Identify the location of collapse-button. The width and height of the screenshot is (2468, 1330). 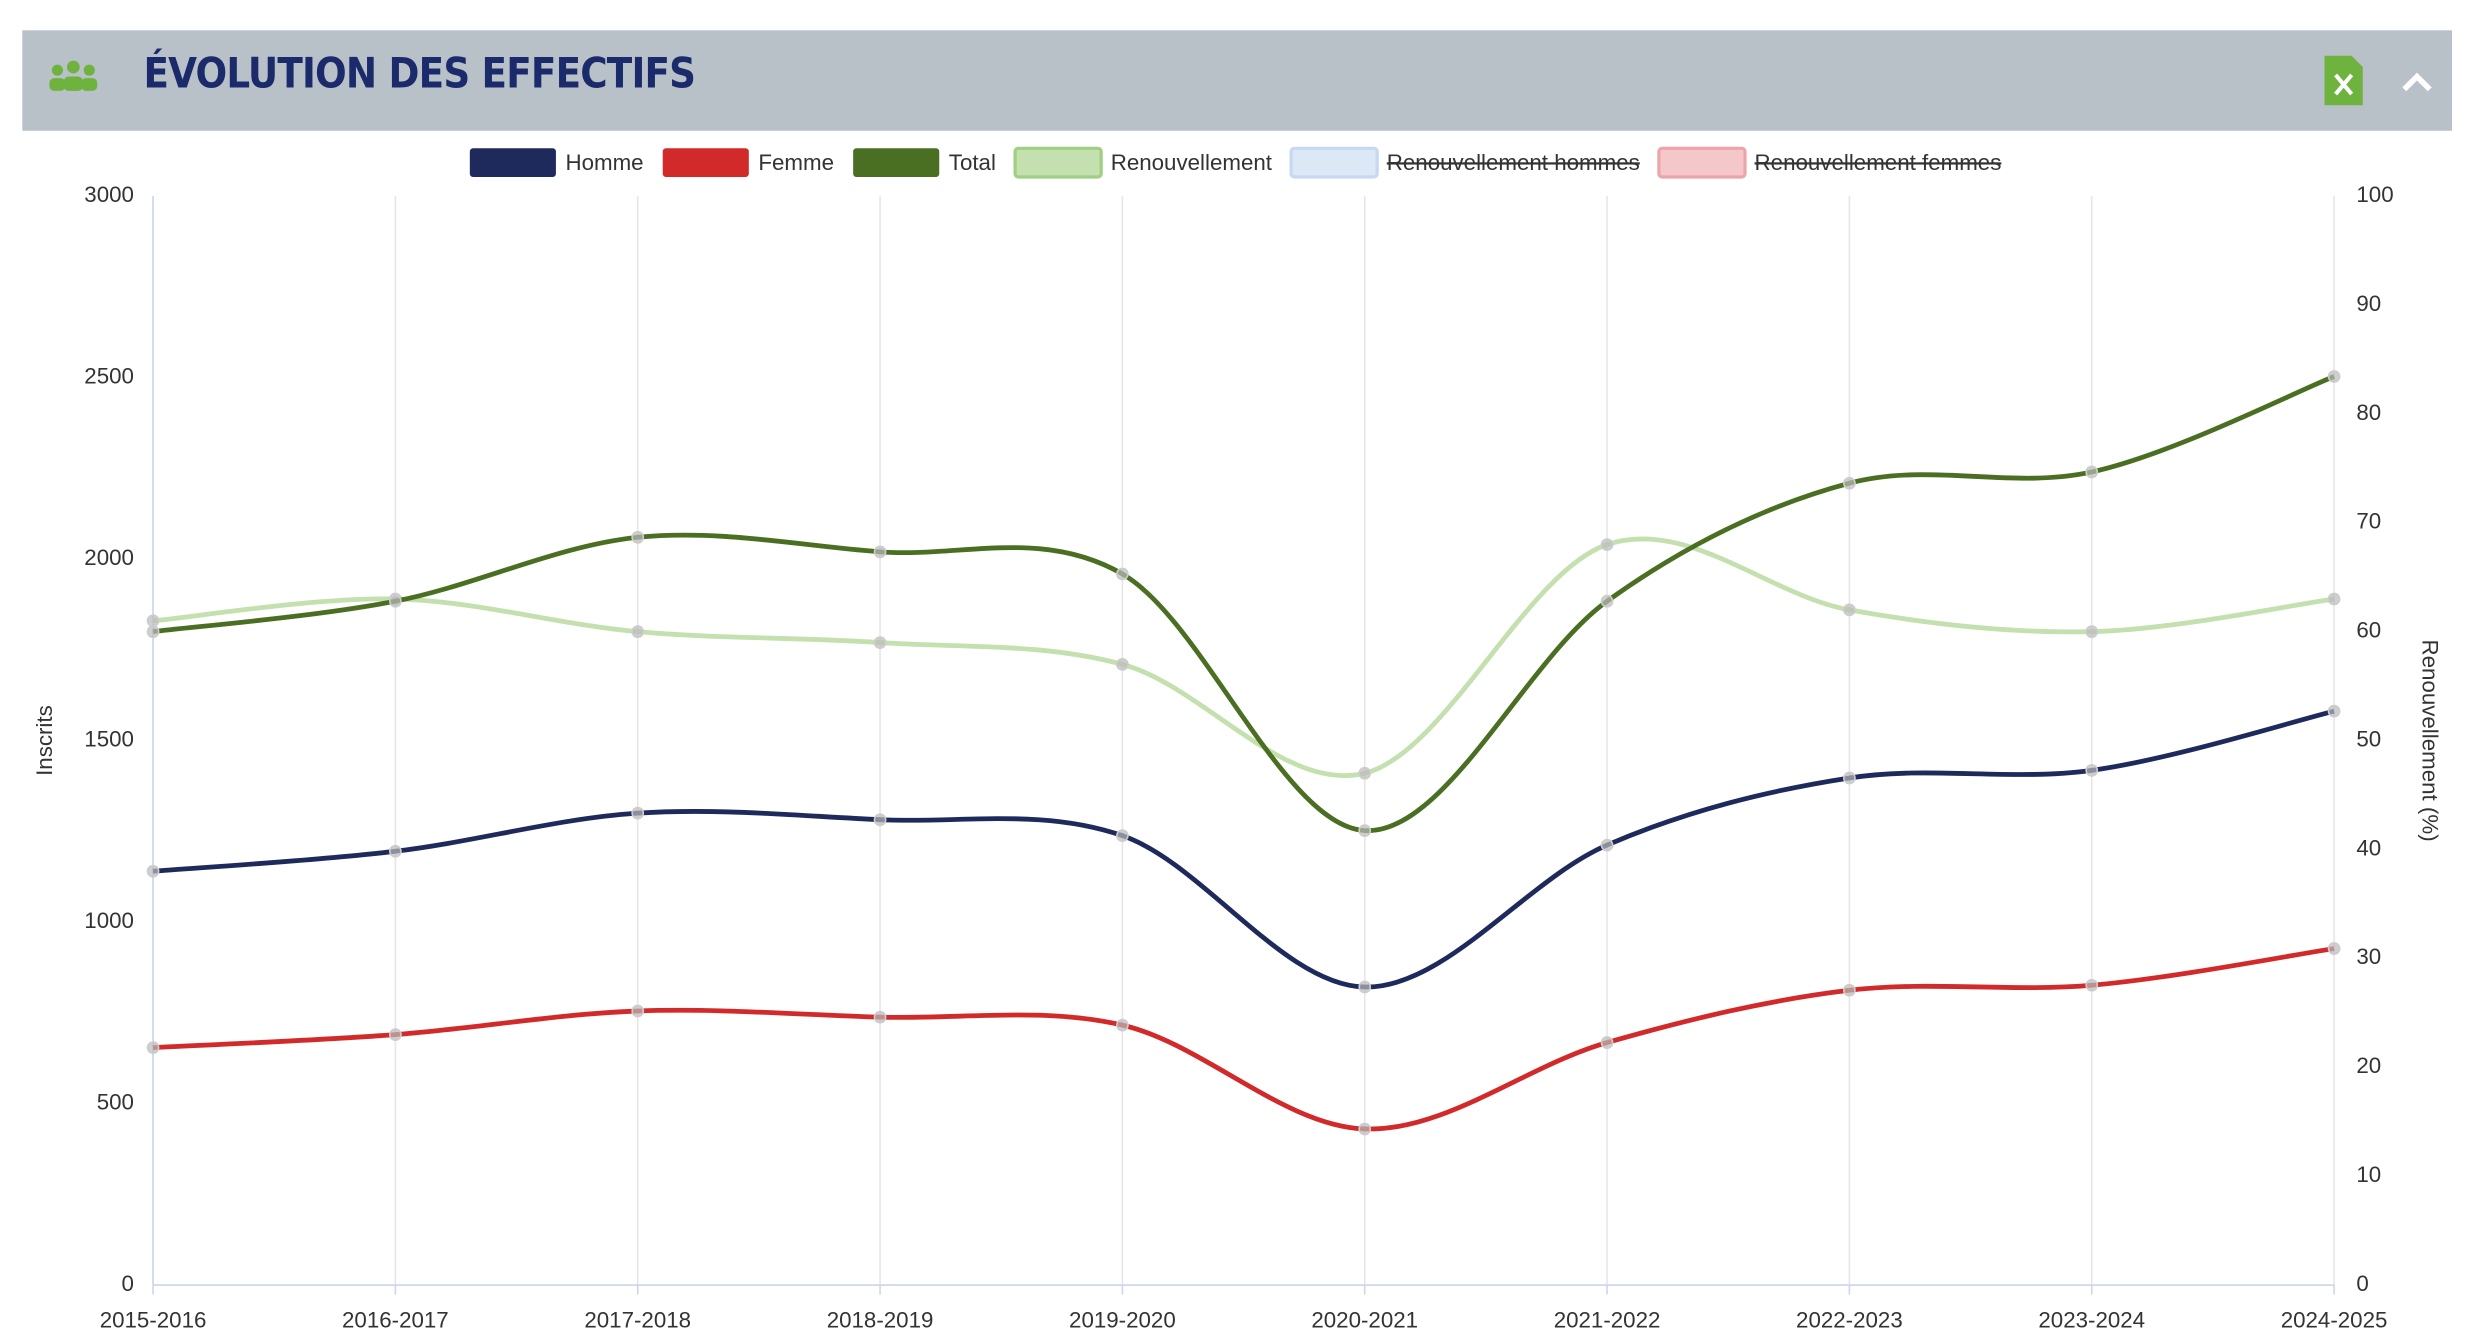
(2417, 82).